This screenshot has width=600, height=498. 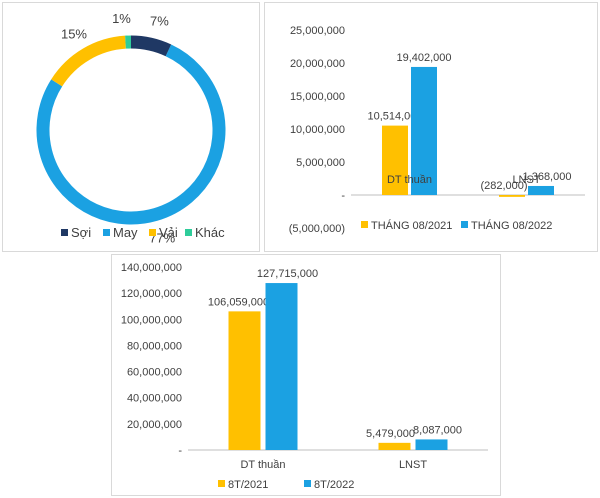 What do you see at coordinates (503, 186) in the screenshot?
I see `bar-data-label: (282,000)` at bounding box center [503, 186].